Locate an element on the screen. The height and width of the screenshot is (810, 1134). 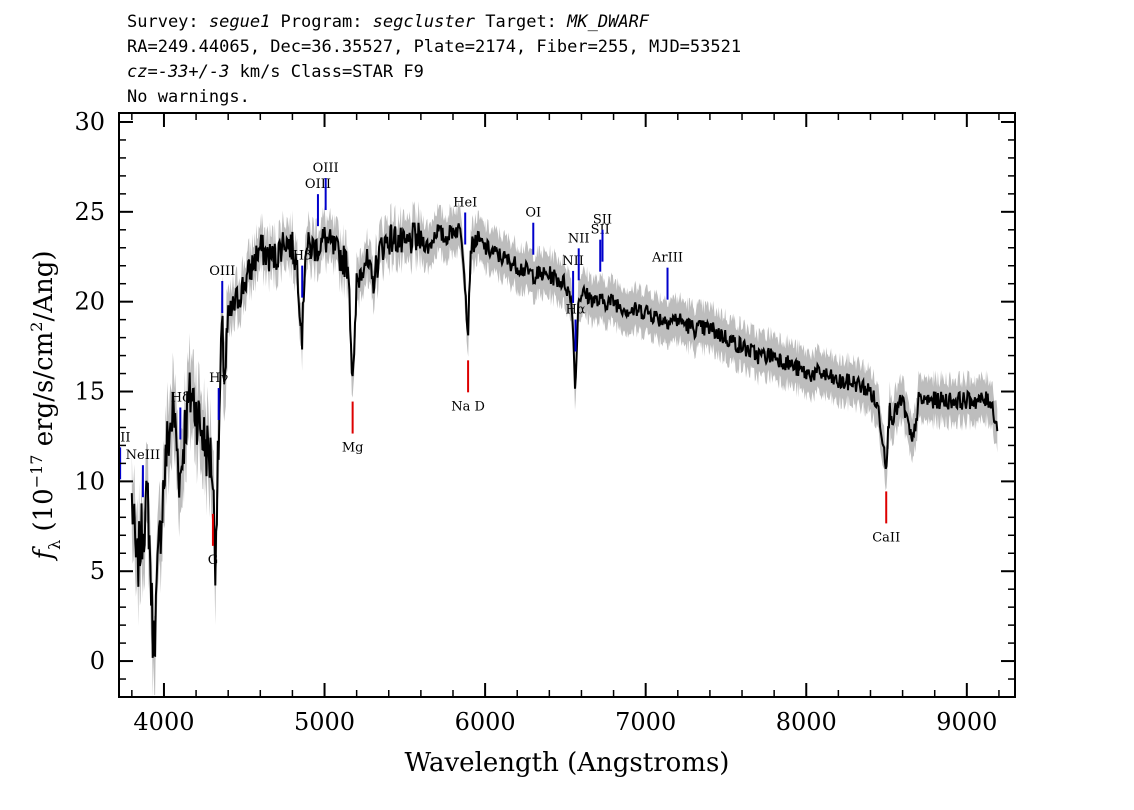
header-line-3: cz=-33+/-3 km/s Class=STAR F9 is located at coordinates (275, 72).